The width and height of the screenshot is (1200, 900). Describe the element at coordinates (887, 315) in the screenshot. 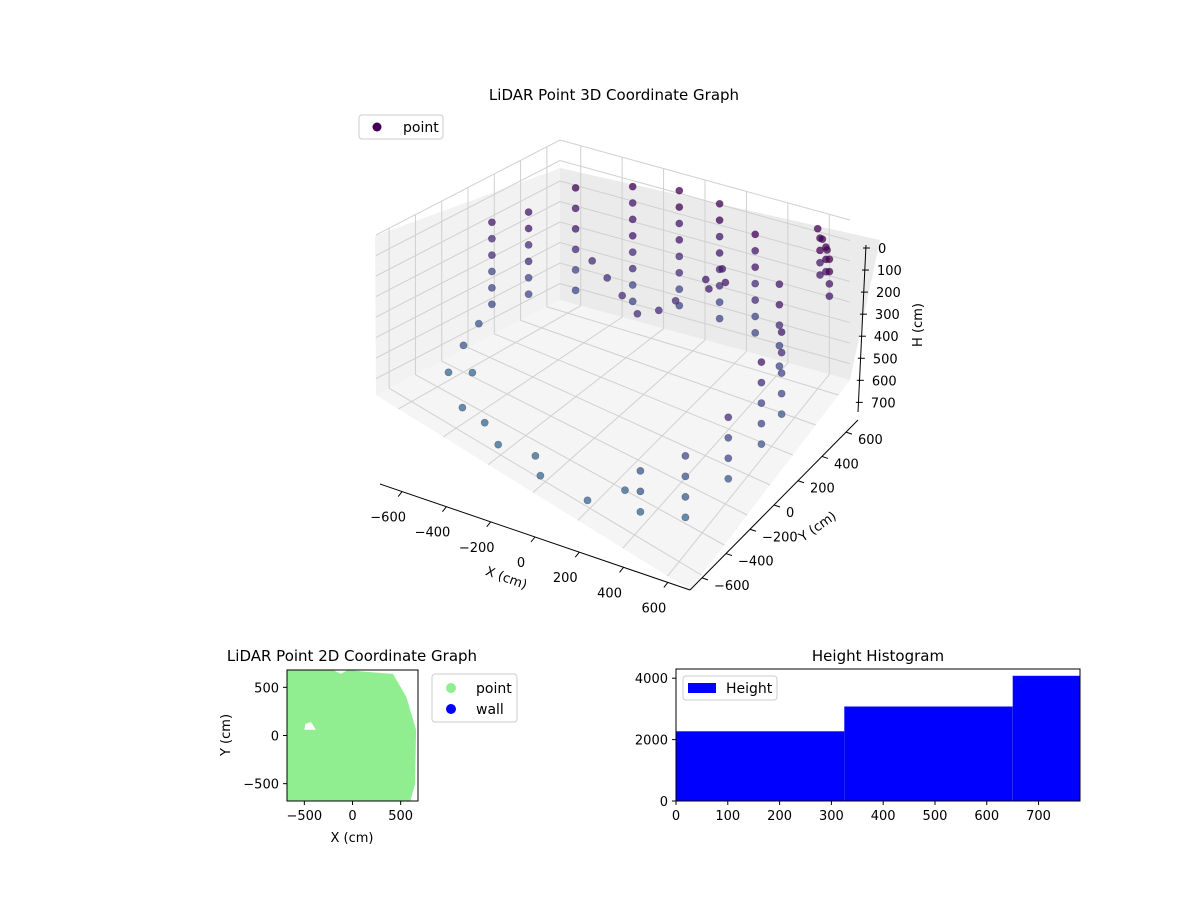

I see `z-tick-label: 300` at that location.